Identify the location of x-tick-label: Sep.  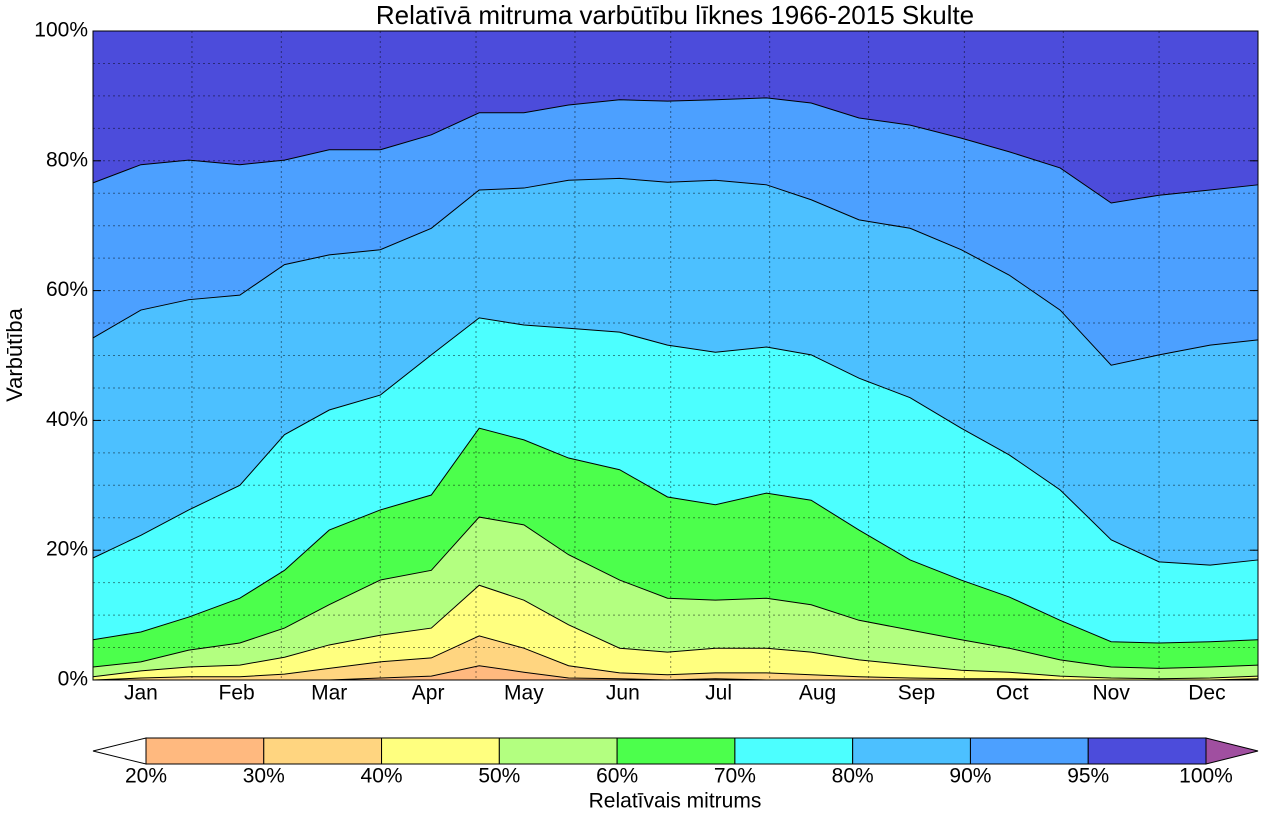
(916, 693).